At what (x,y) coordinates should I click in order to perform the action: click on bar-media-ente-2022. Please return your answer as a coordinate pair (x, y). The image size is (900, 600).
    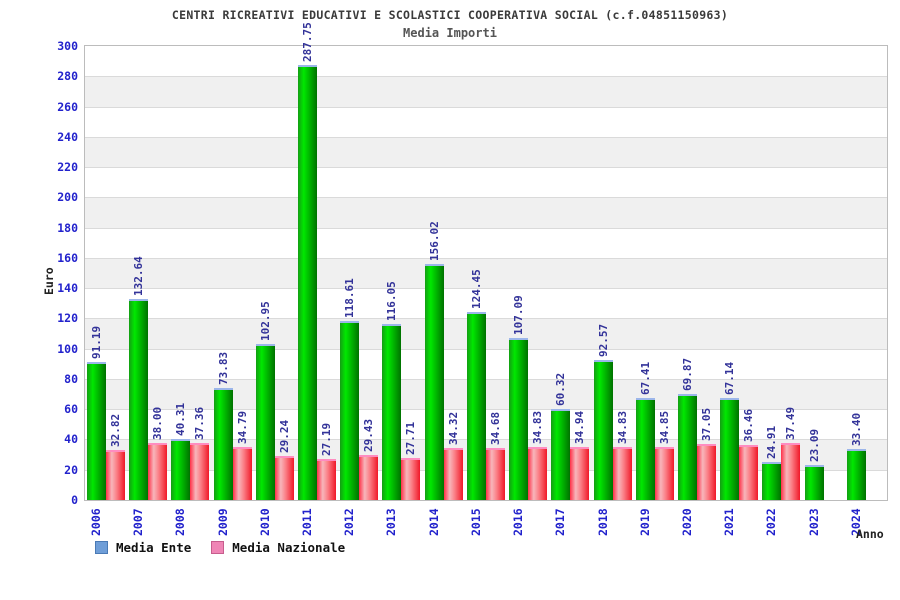
    Looking at the image, I should click on (772, 481).